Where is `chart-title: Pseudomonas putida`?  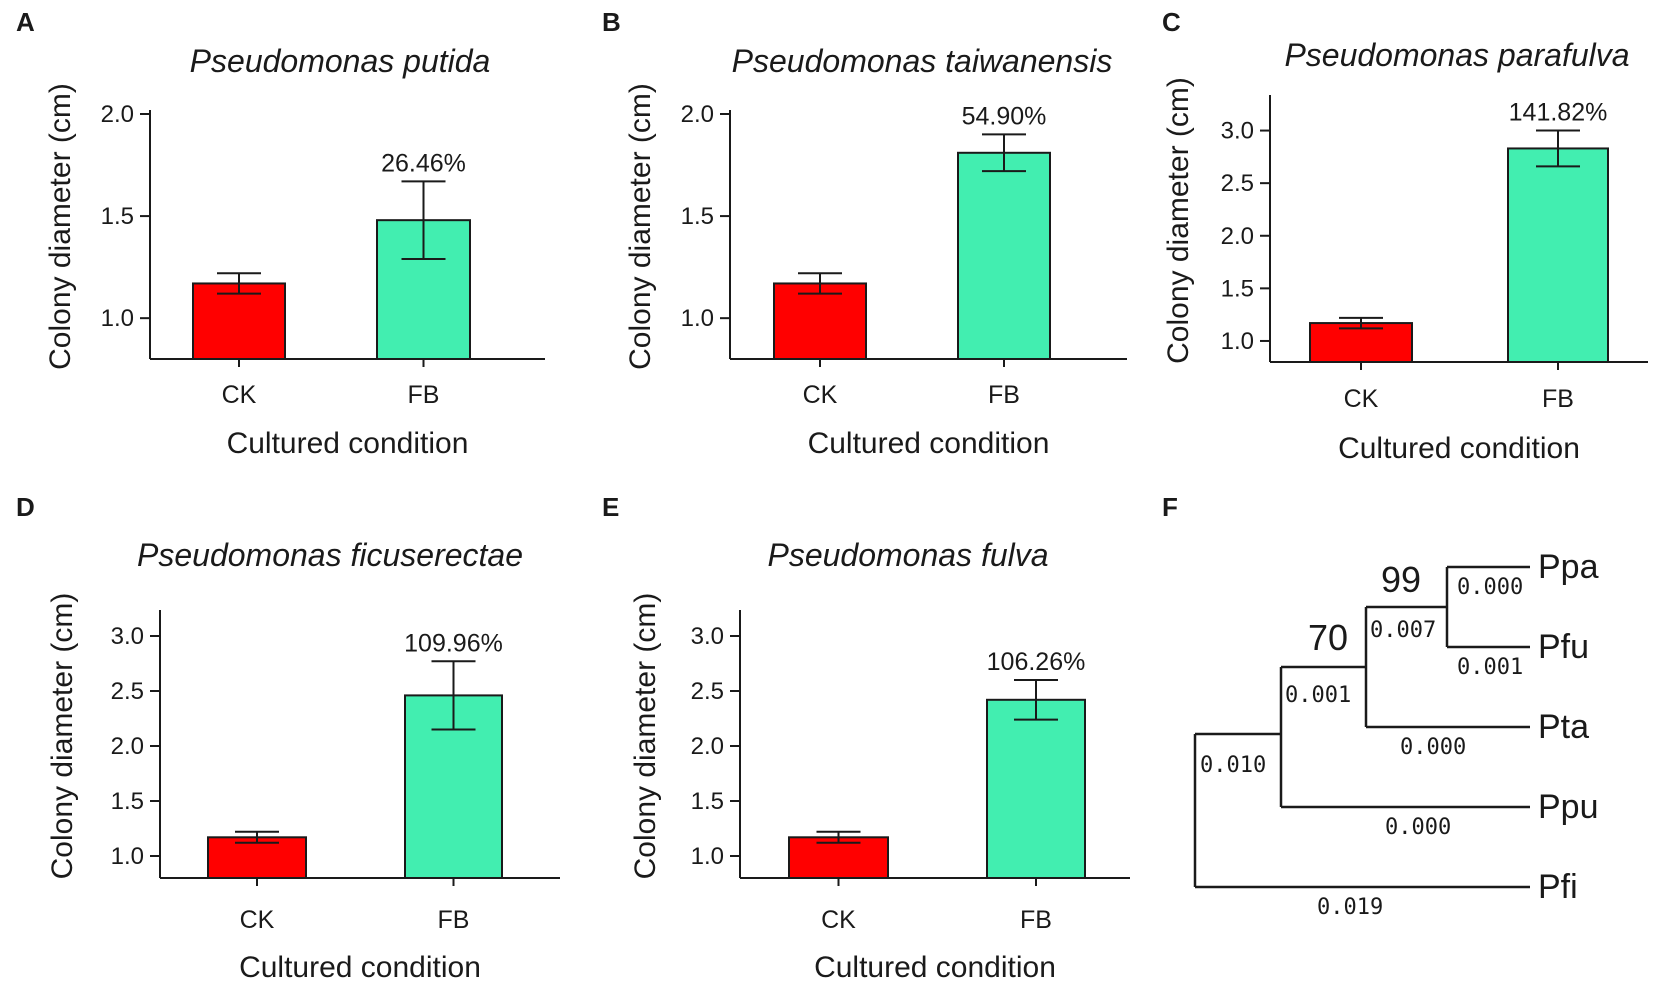
chart-title: Pseudomonas putida is located at coordinates (340, 61).